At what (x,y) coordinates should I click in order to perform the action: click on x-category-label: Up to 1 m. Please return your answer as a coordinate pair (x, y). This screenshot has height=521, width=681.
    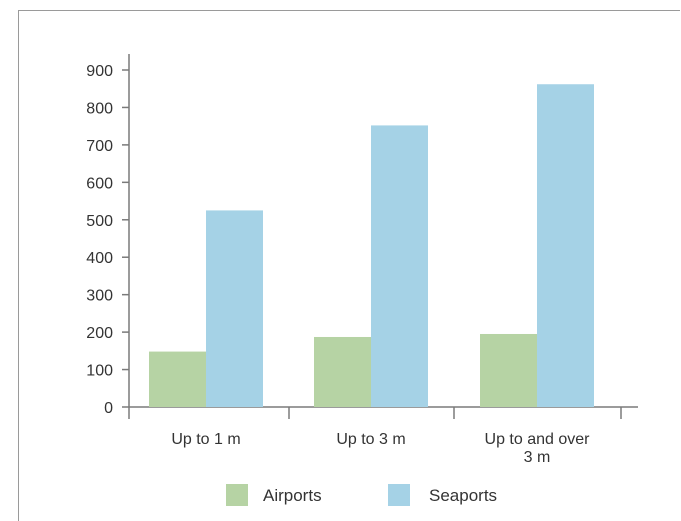
    Looking at the image, I should click on (205, 439).